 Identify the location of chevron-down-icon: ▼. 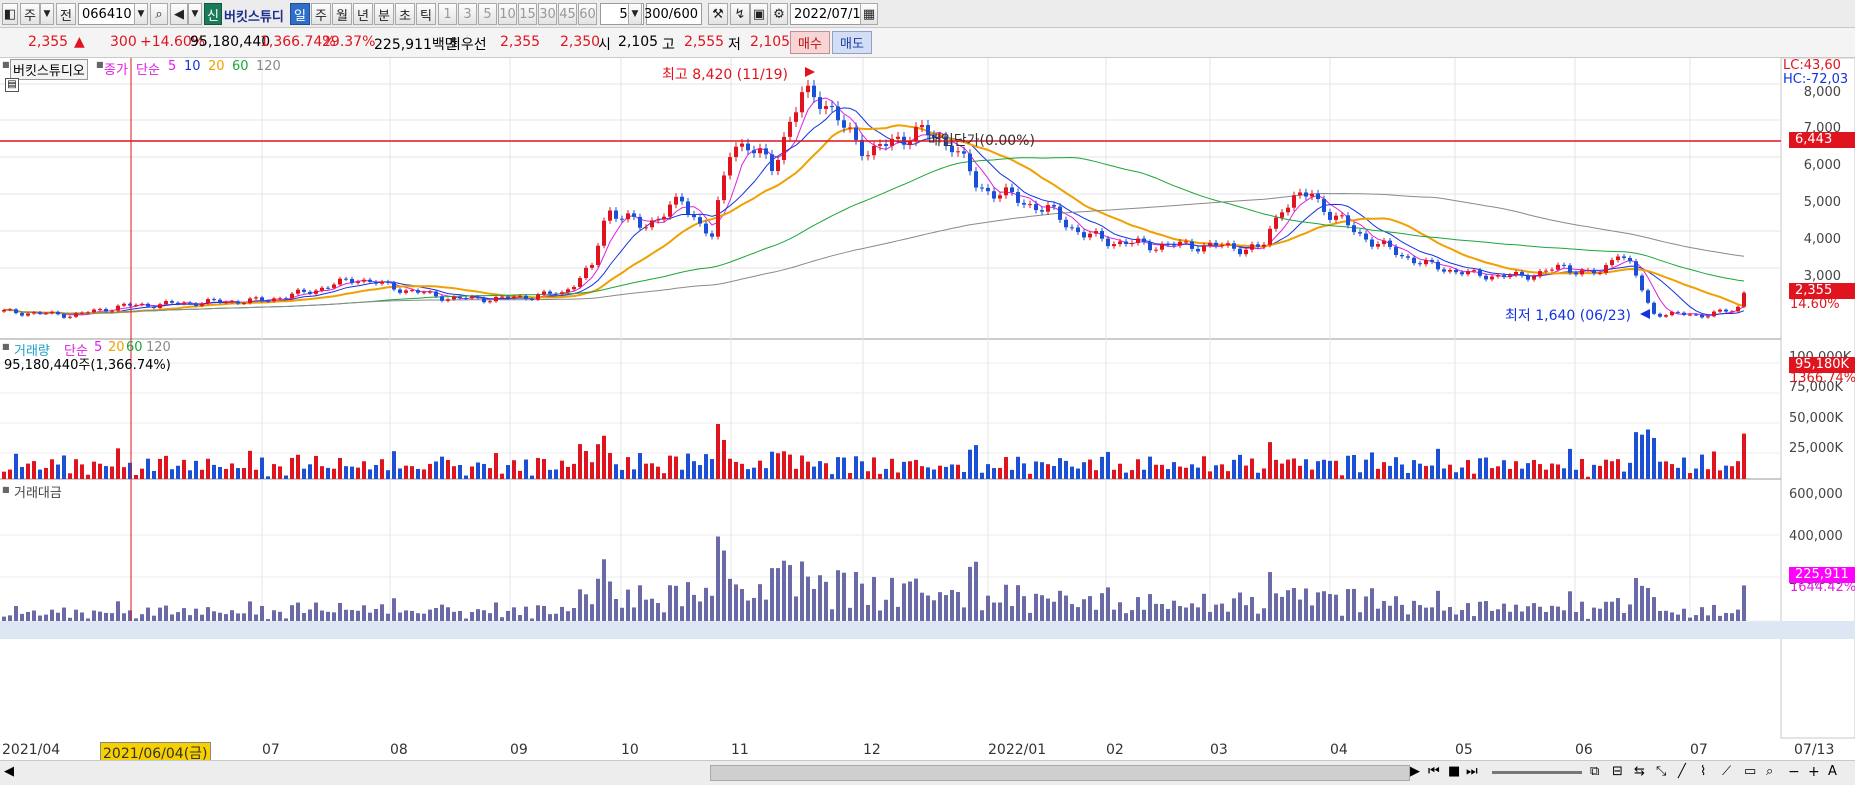
(47, 14).